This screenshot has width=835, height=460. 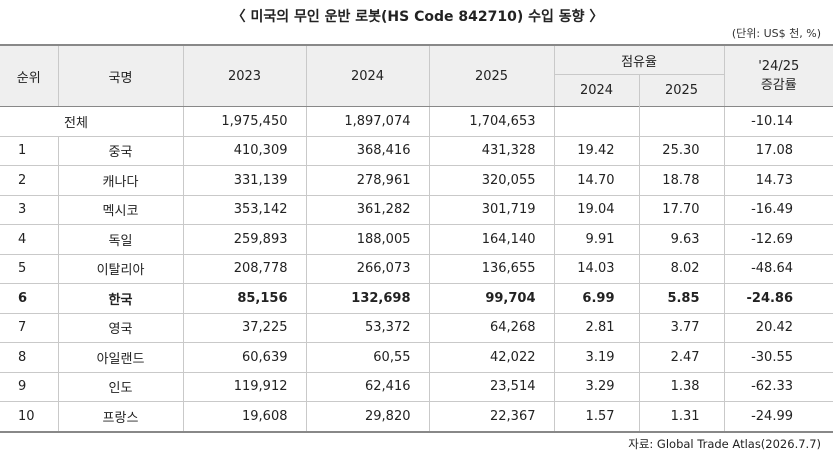 What do you see at coordinates (596, 239) in the screenshot?
I see `share-2024-cell: 9.91` at bounding box center [596, 239].